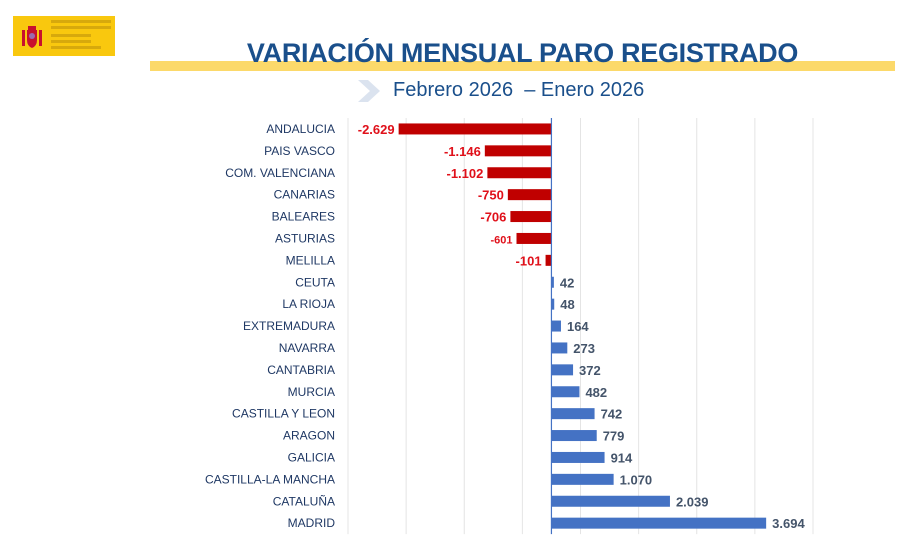 Image resolution: width=916 pixels, height=547 pixels. What do you see at coordinates (304, 195) in the screenshot?
I see `category-label: CANARIAS` at bounding box center [304, 195].